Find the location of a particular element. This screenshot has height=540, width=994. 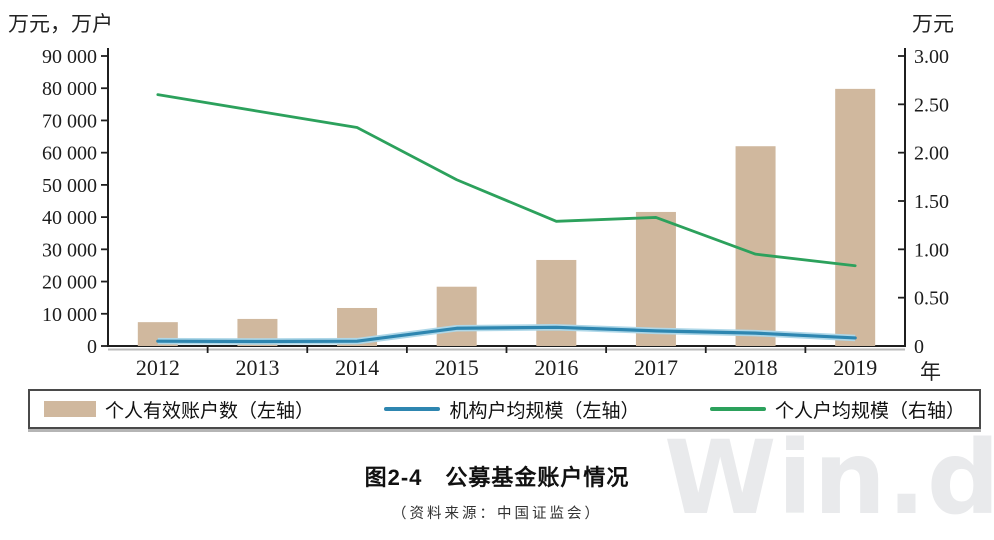

right-axis-tick-label: 3.00 is located at coordinates (931, 57).